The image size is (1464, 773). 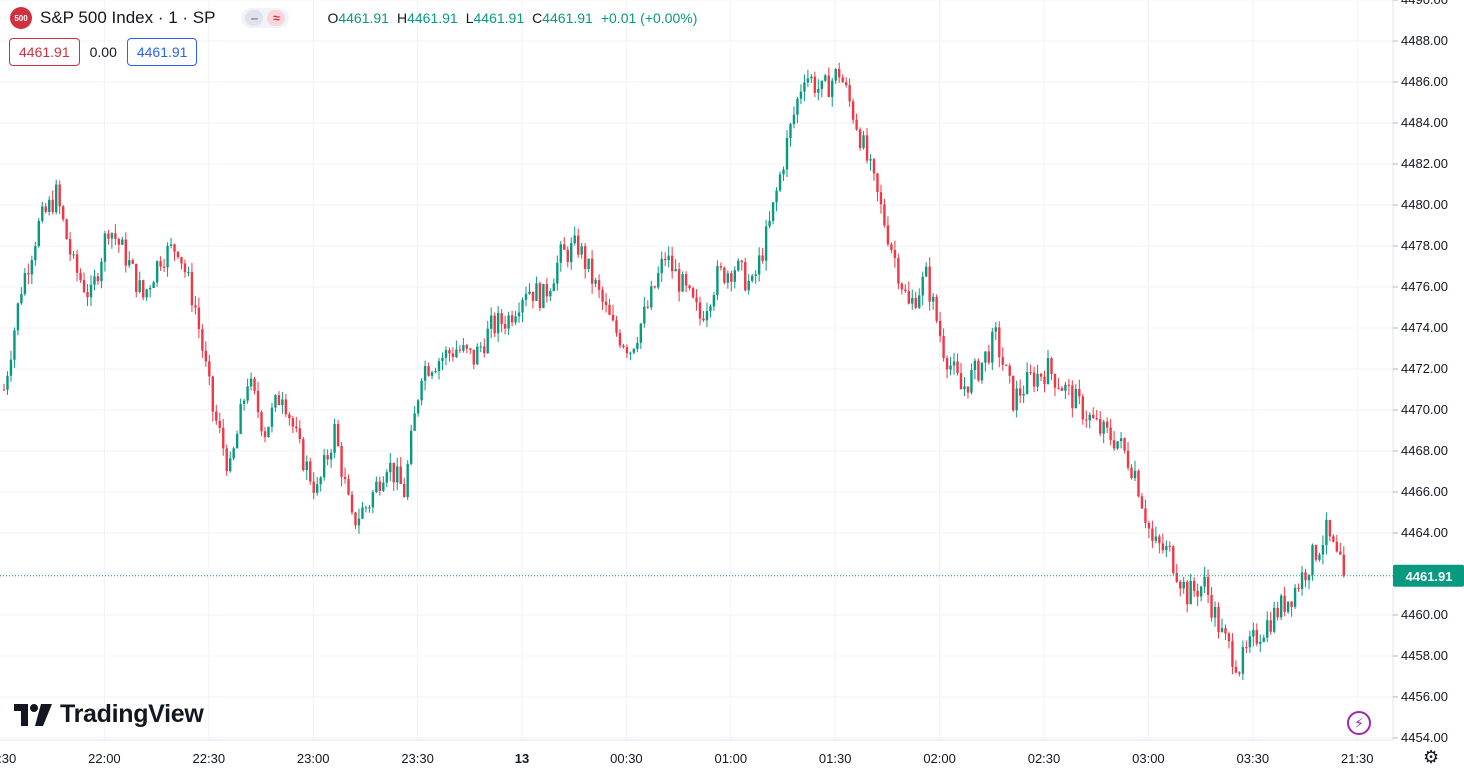 What do you see at coordinates (44, 52) in the screenshot?
I see `sell-button: 4461.91` at bounding box center [44, 52].